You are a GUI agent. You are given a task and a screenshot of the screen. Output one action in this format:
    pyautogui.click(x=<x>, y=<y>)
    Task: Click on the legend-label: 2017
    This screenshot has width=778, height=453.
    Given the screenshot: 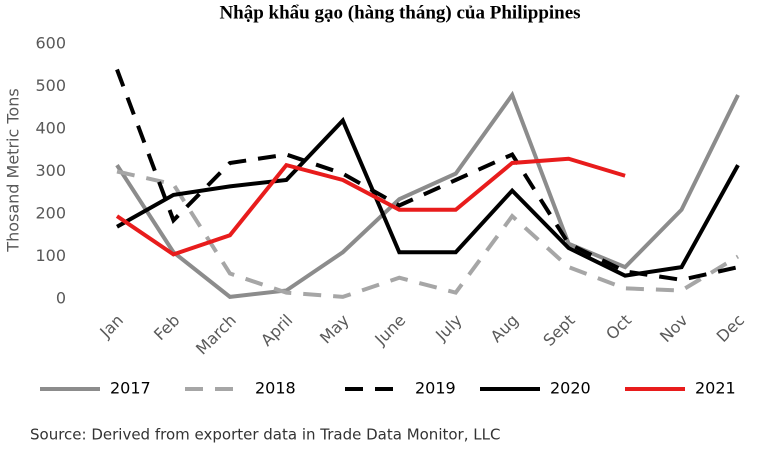 What is the action you would take?
    pyautogui.click(x=130, y=388)
    